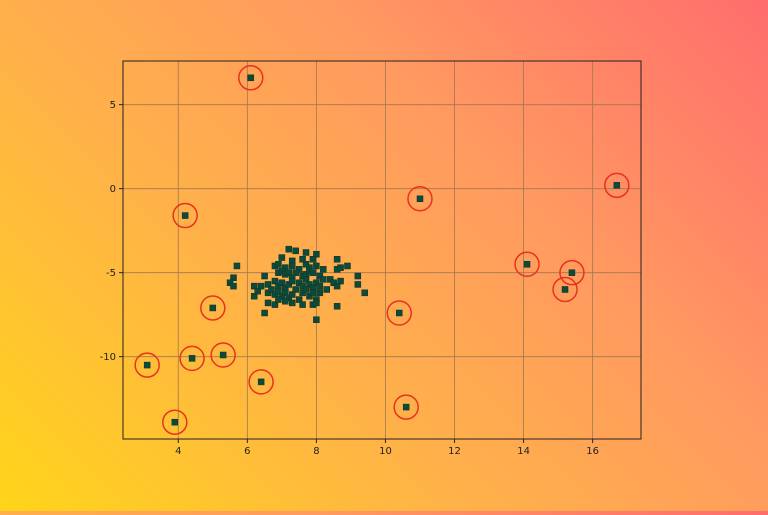  Describe the element at coordinates (316, 451) in the screenshot. I see `x-tick-label: 8` at that location.